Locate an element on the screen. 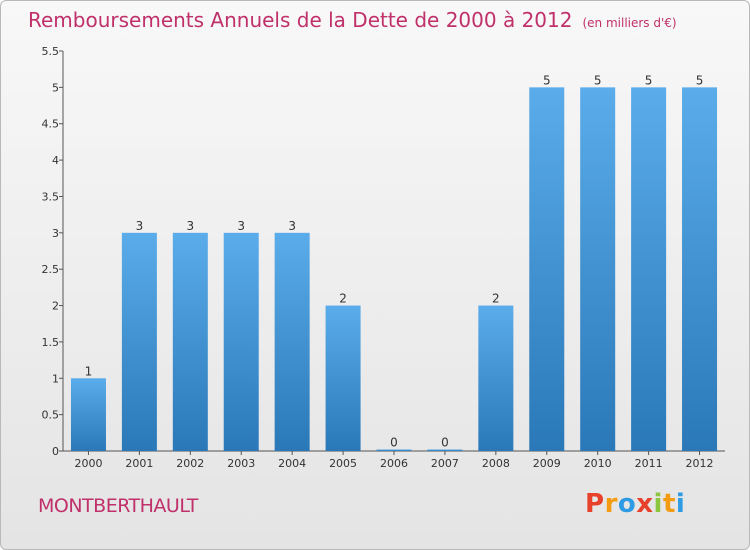  logo-letter: x is located at coordinates (645, 504).